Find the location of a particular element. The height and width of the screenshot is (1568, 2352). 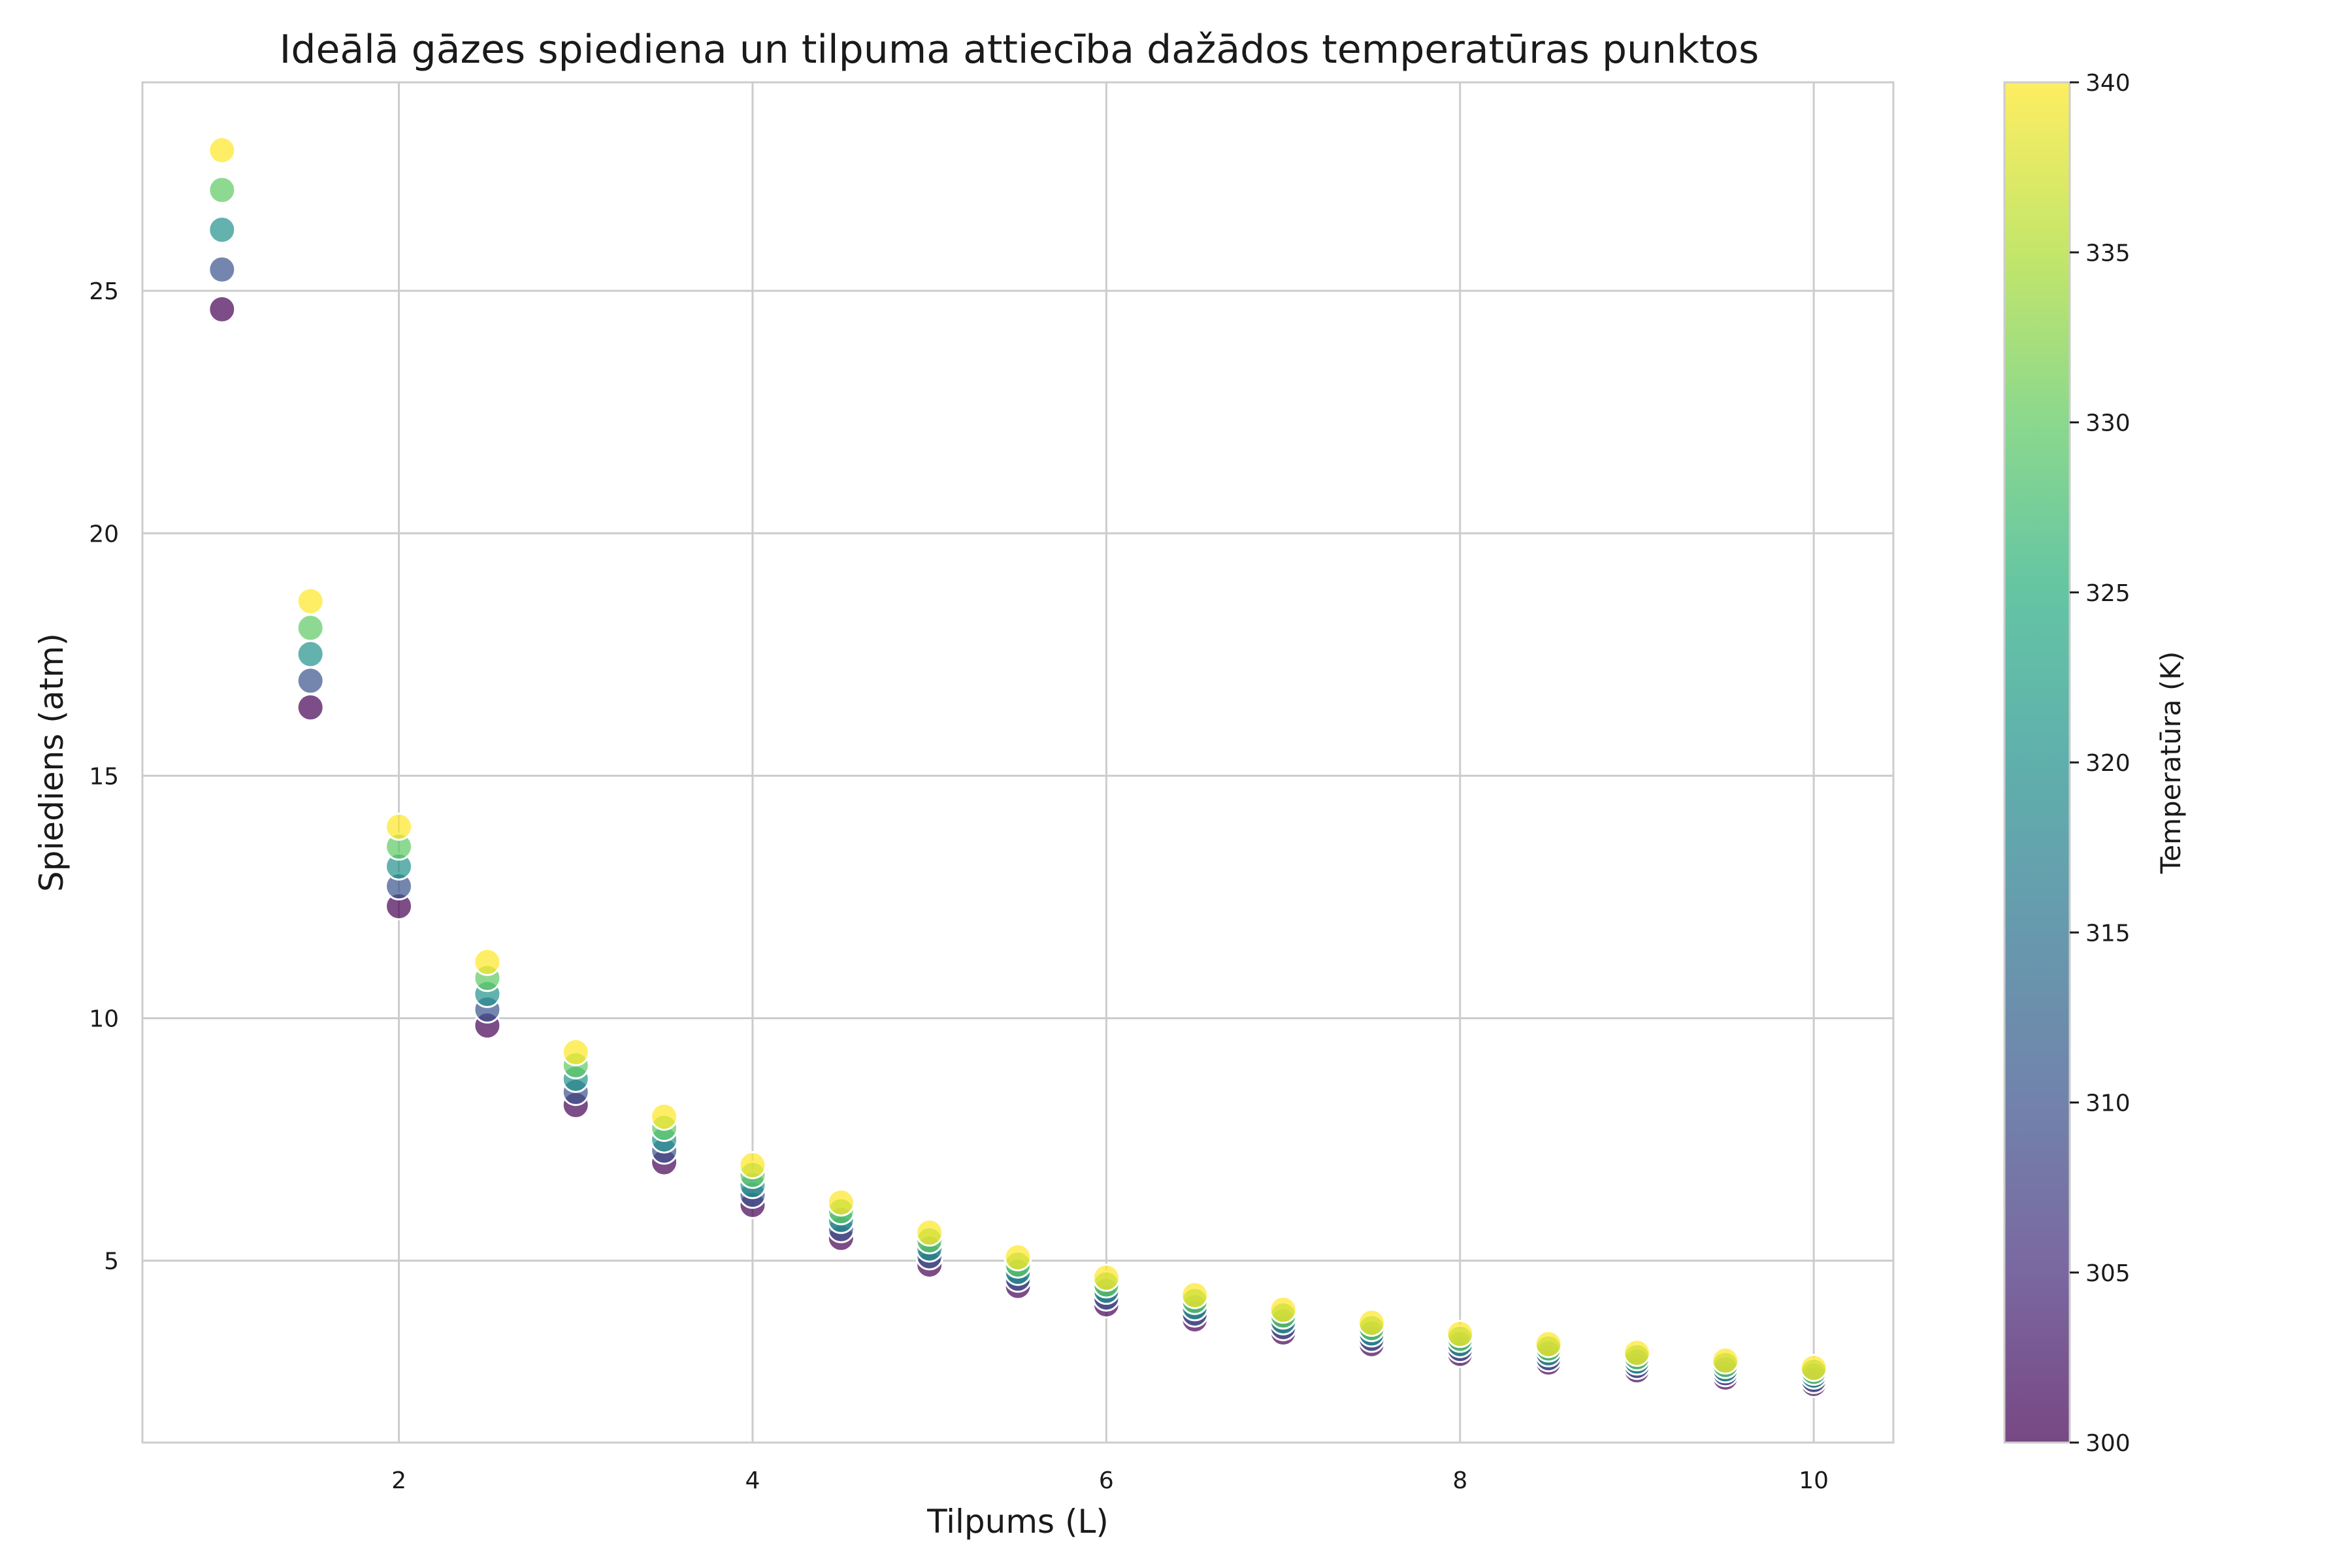

y-tick-label: 20 is located at coordinates (104, 534).